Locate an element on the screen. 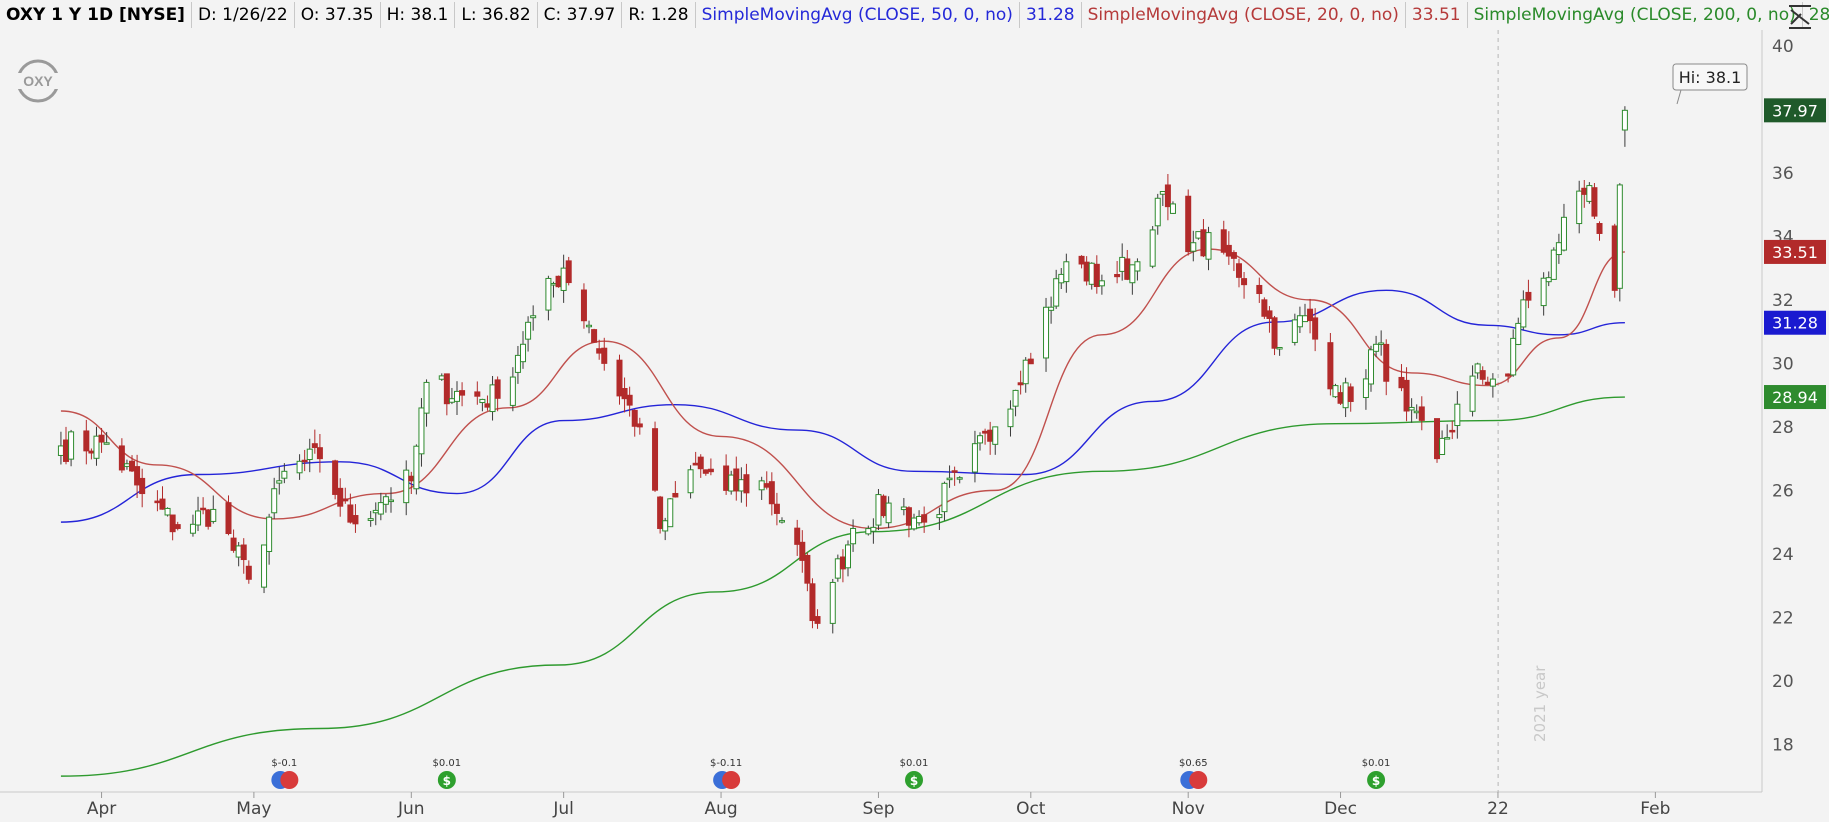 Image resolution: width=1829 pixels, height=822 pixels. dividend-event-earn-div: $-0.1 is located at coordinates (285, 773).